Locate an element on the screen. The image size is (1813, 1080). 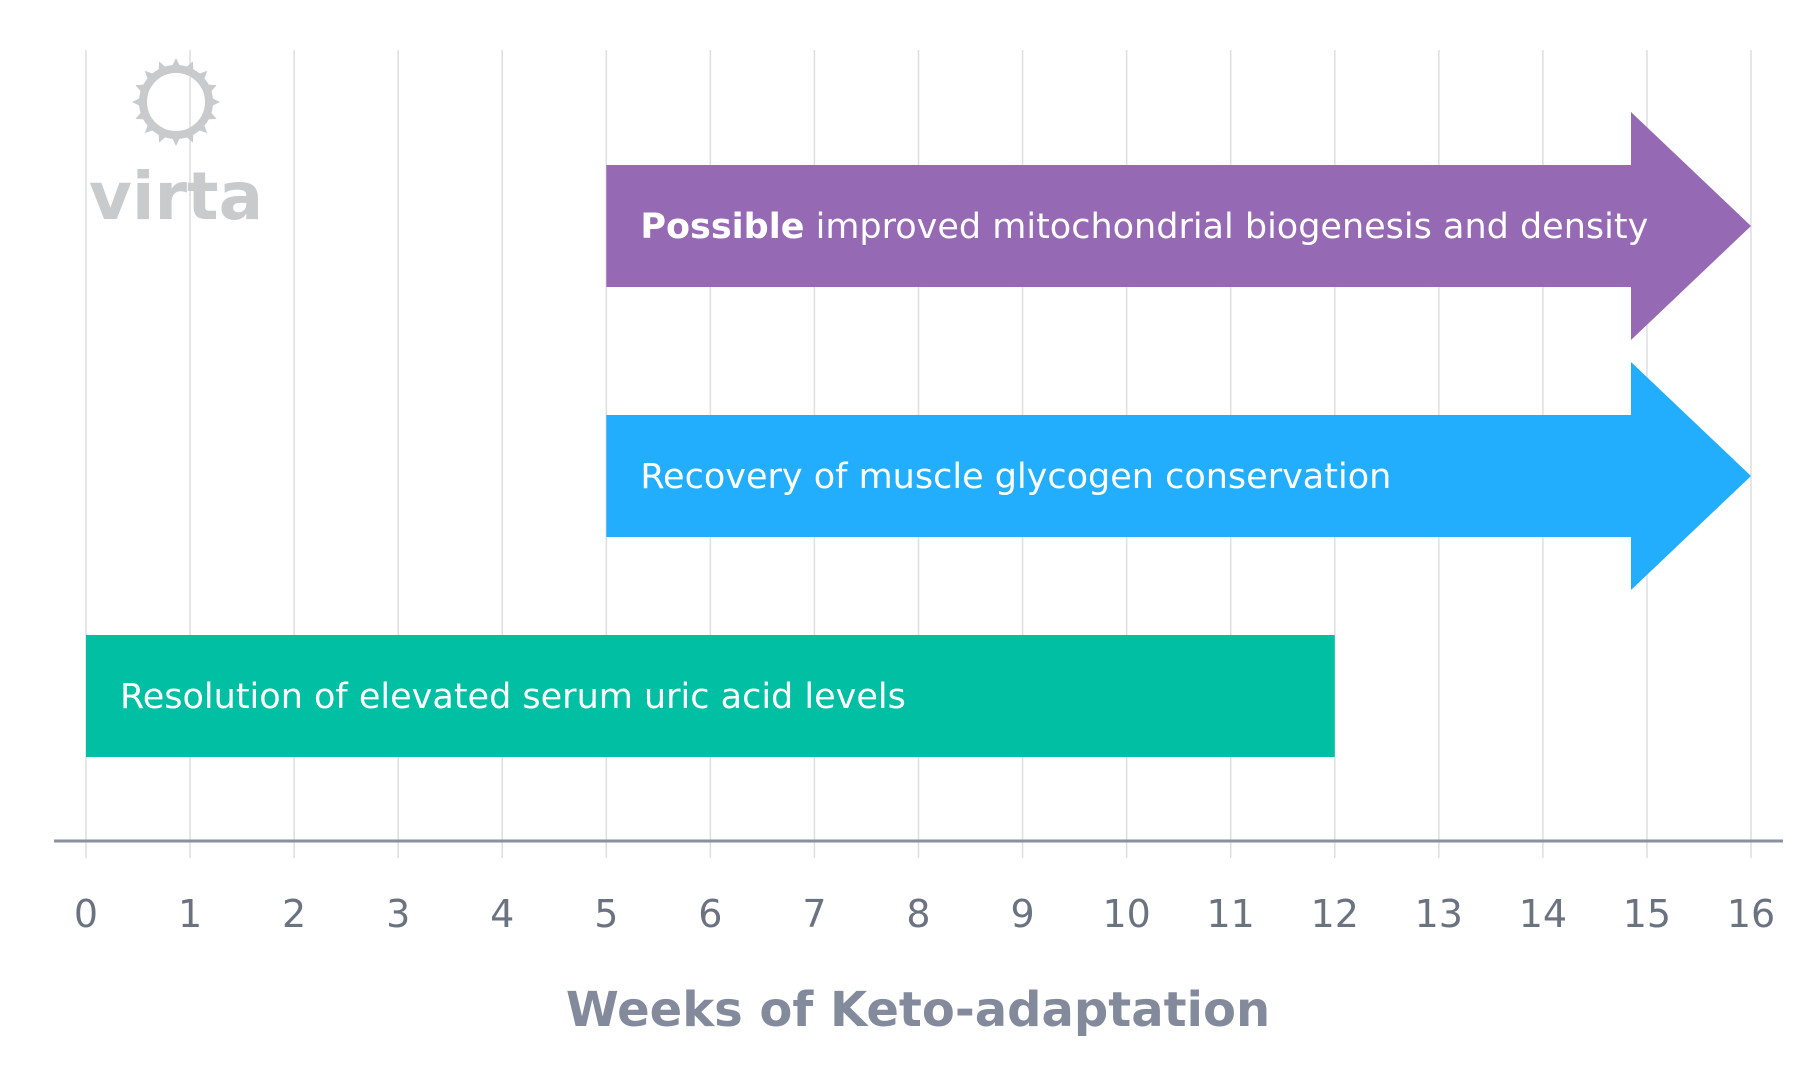
x-tick-label: 10 is located at coordinates (1126, 914).